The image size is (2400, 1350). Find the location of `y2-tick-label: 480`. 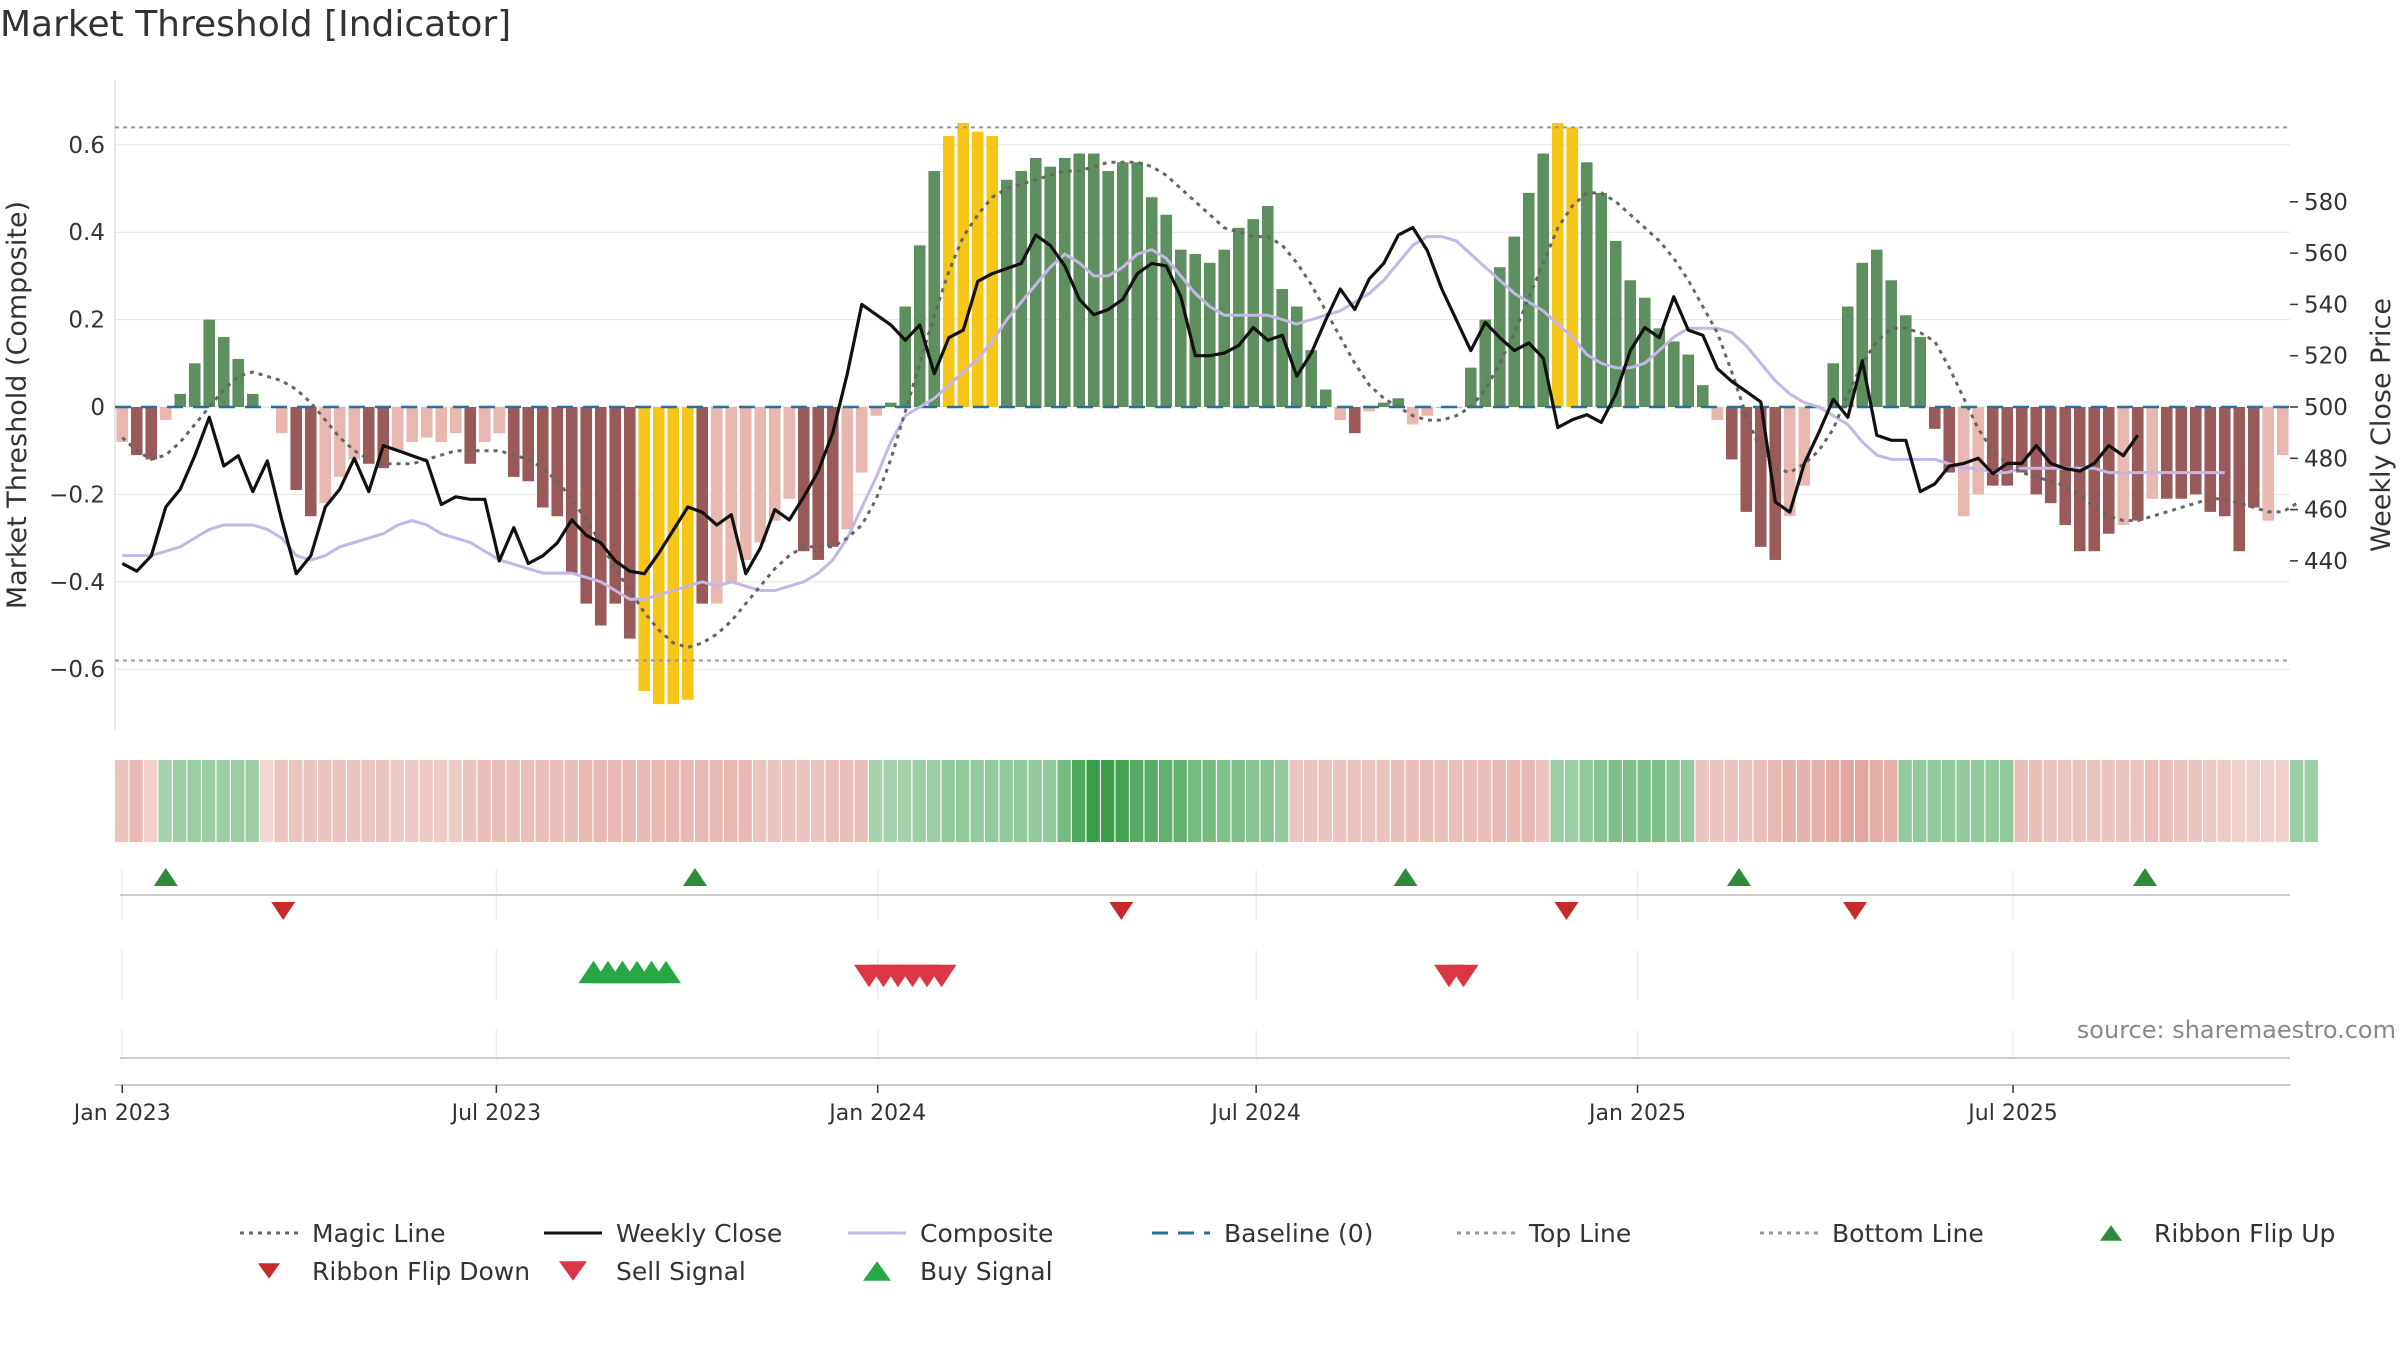

y2-tick-label: 480 is located at coordinates (2326, 459).